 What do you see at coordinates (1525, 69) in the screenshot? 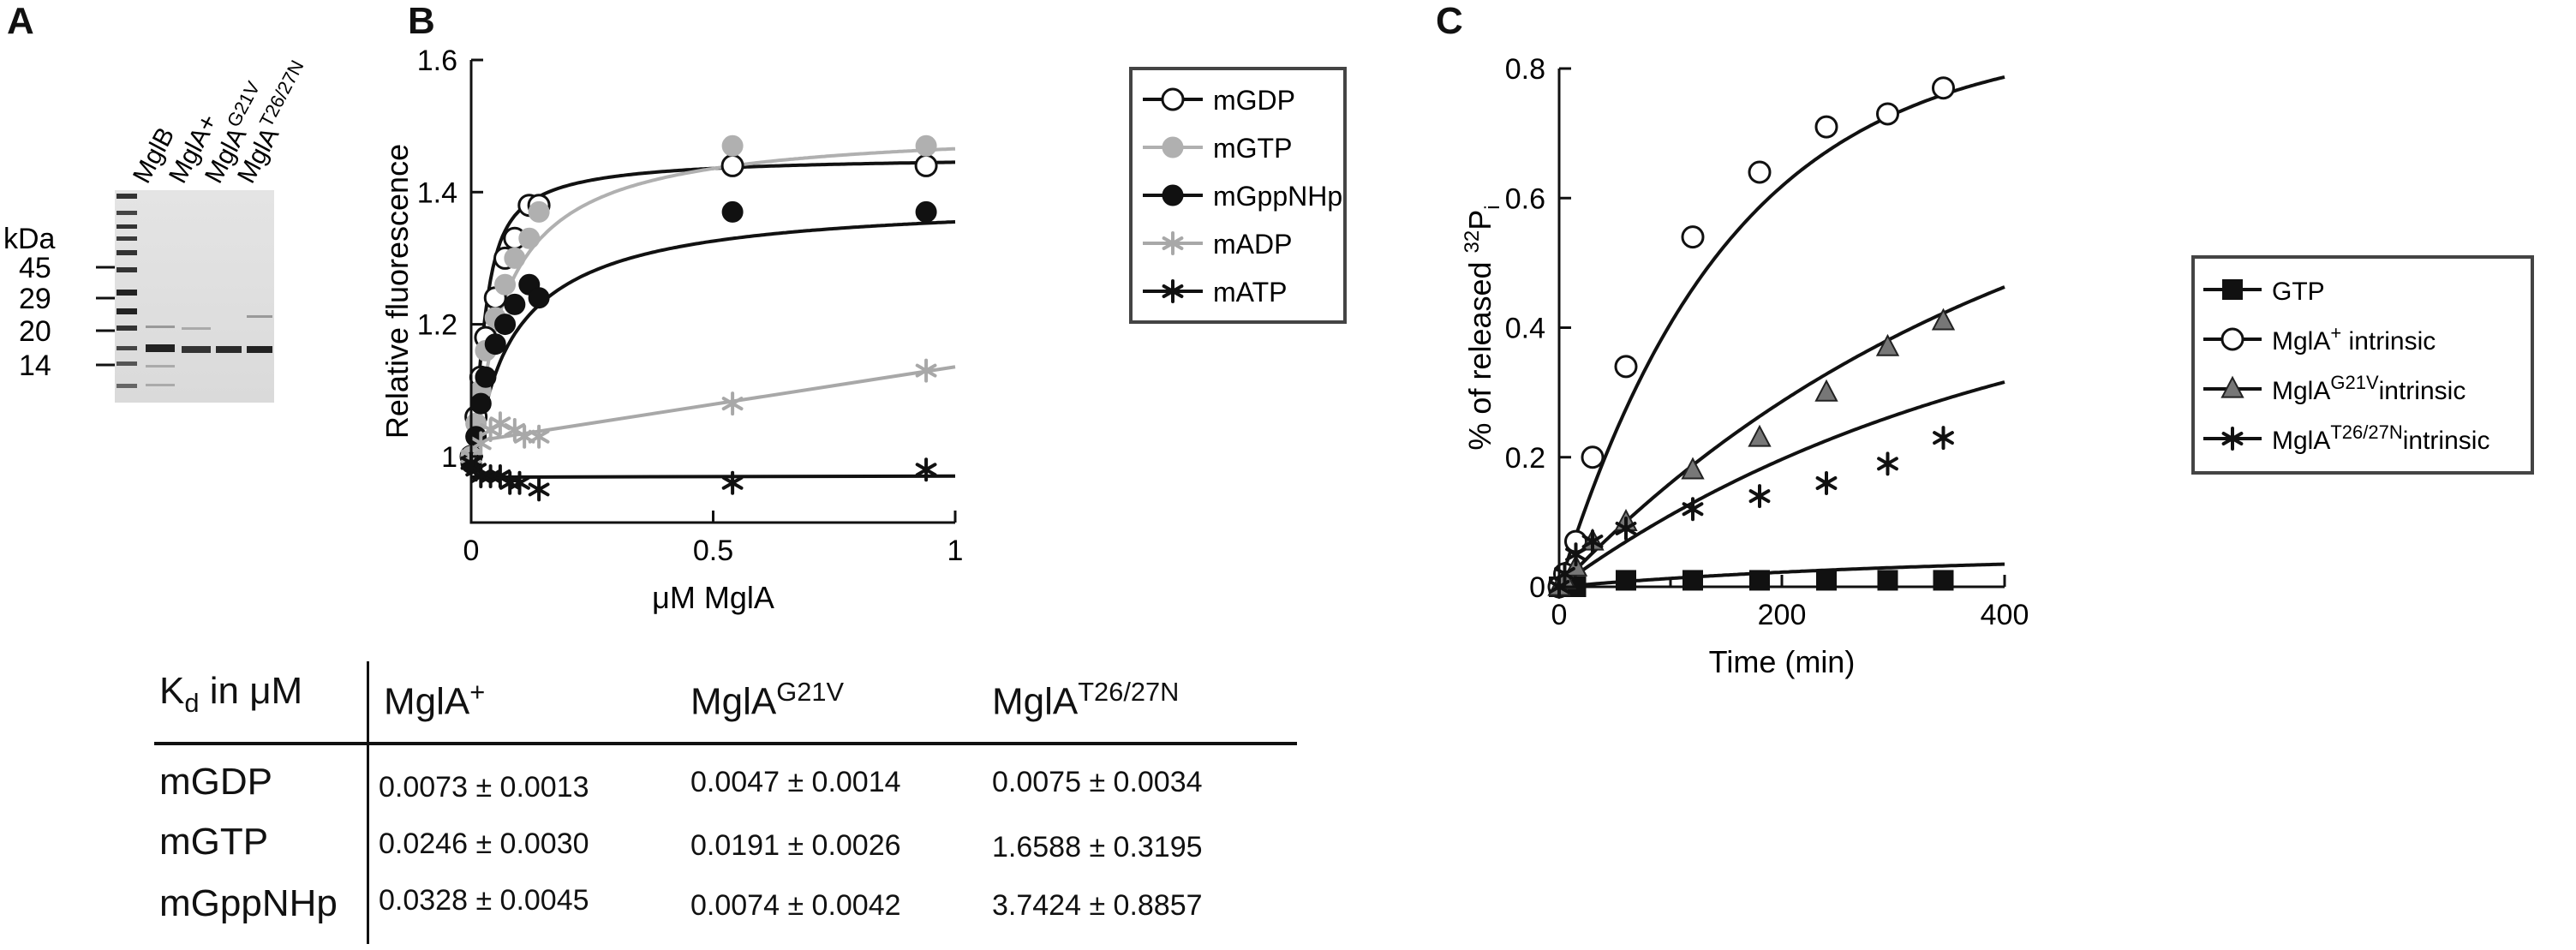
I see `y-tick-label: 0.8` at bounding box center [1525, 69].